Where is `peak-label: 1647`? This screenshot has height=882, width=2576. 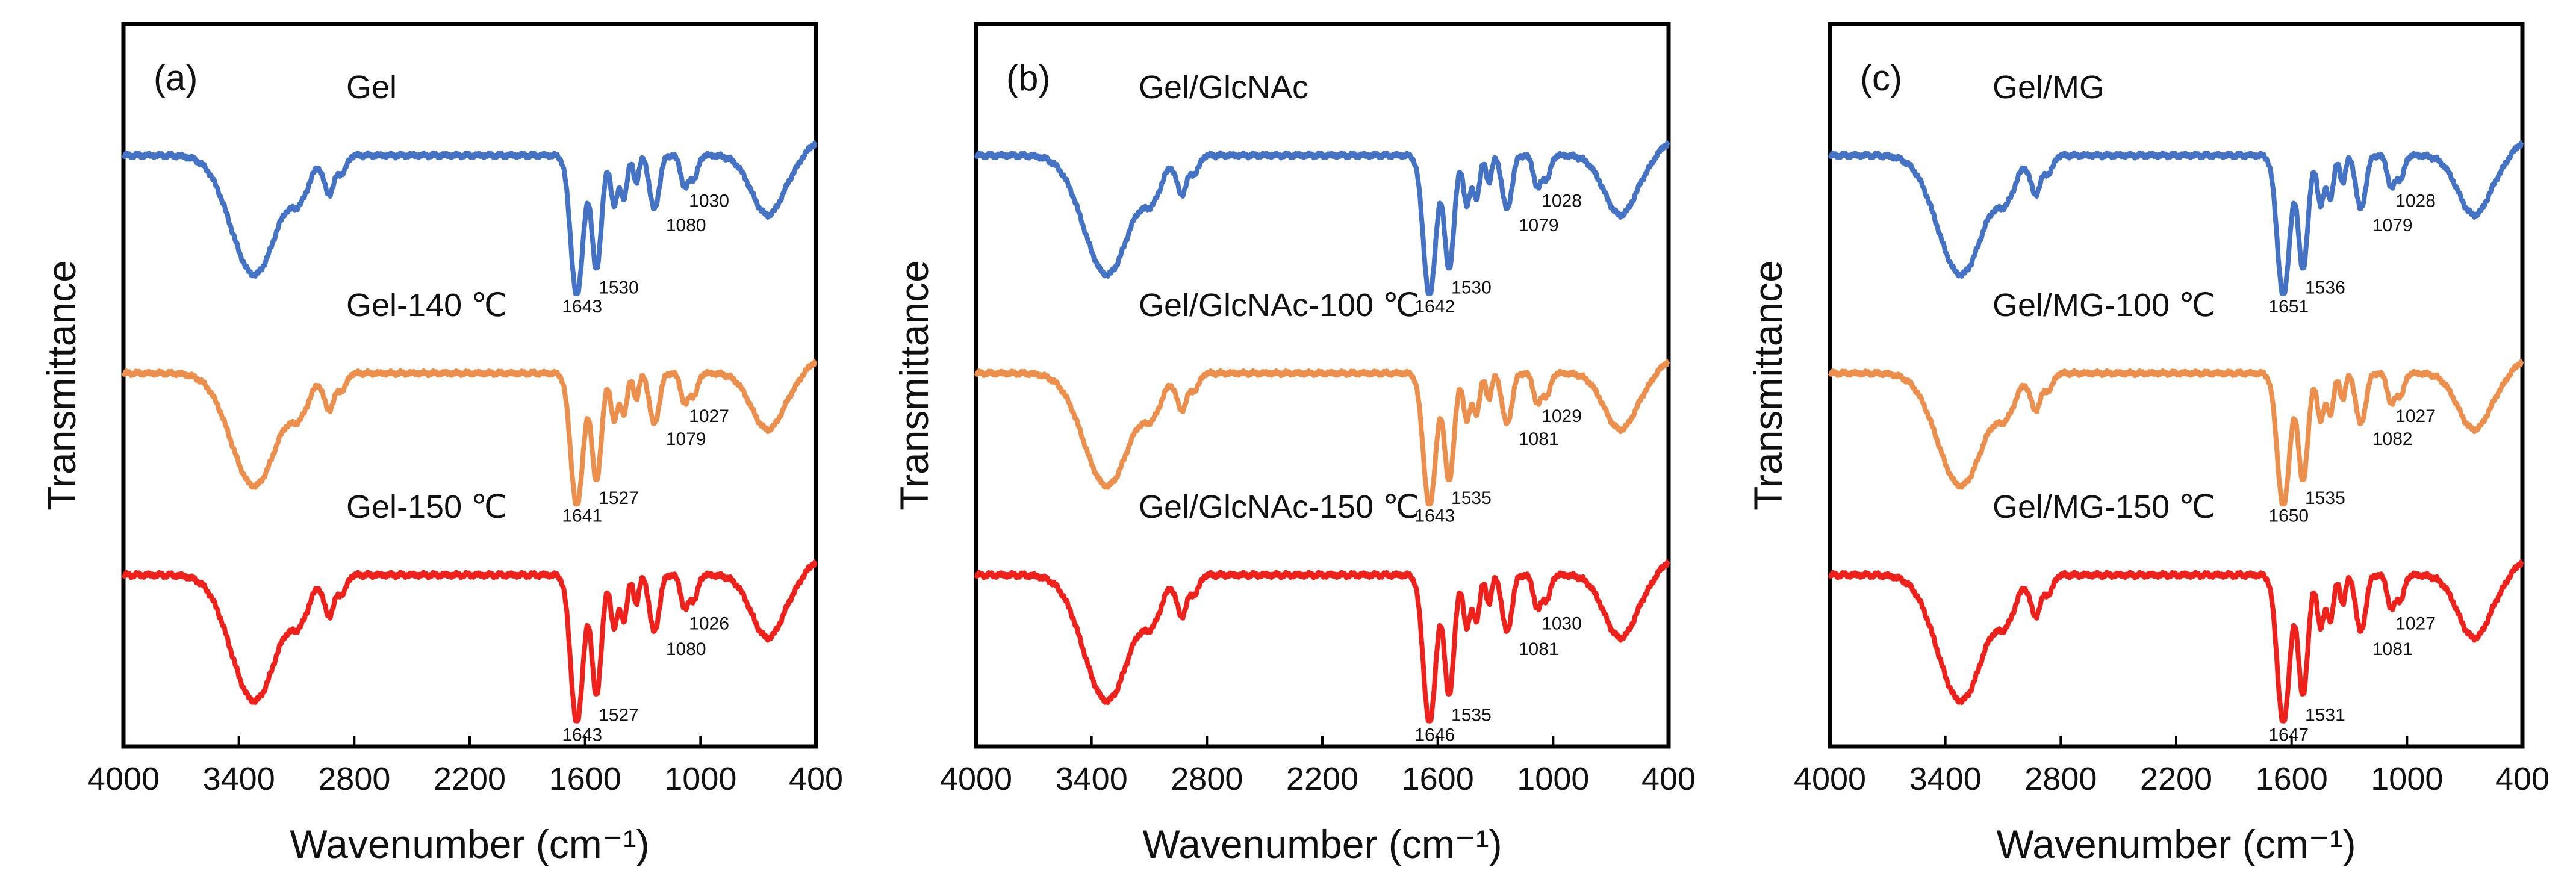 peak-label: 1647 is located at coordinates (2289, 735).